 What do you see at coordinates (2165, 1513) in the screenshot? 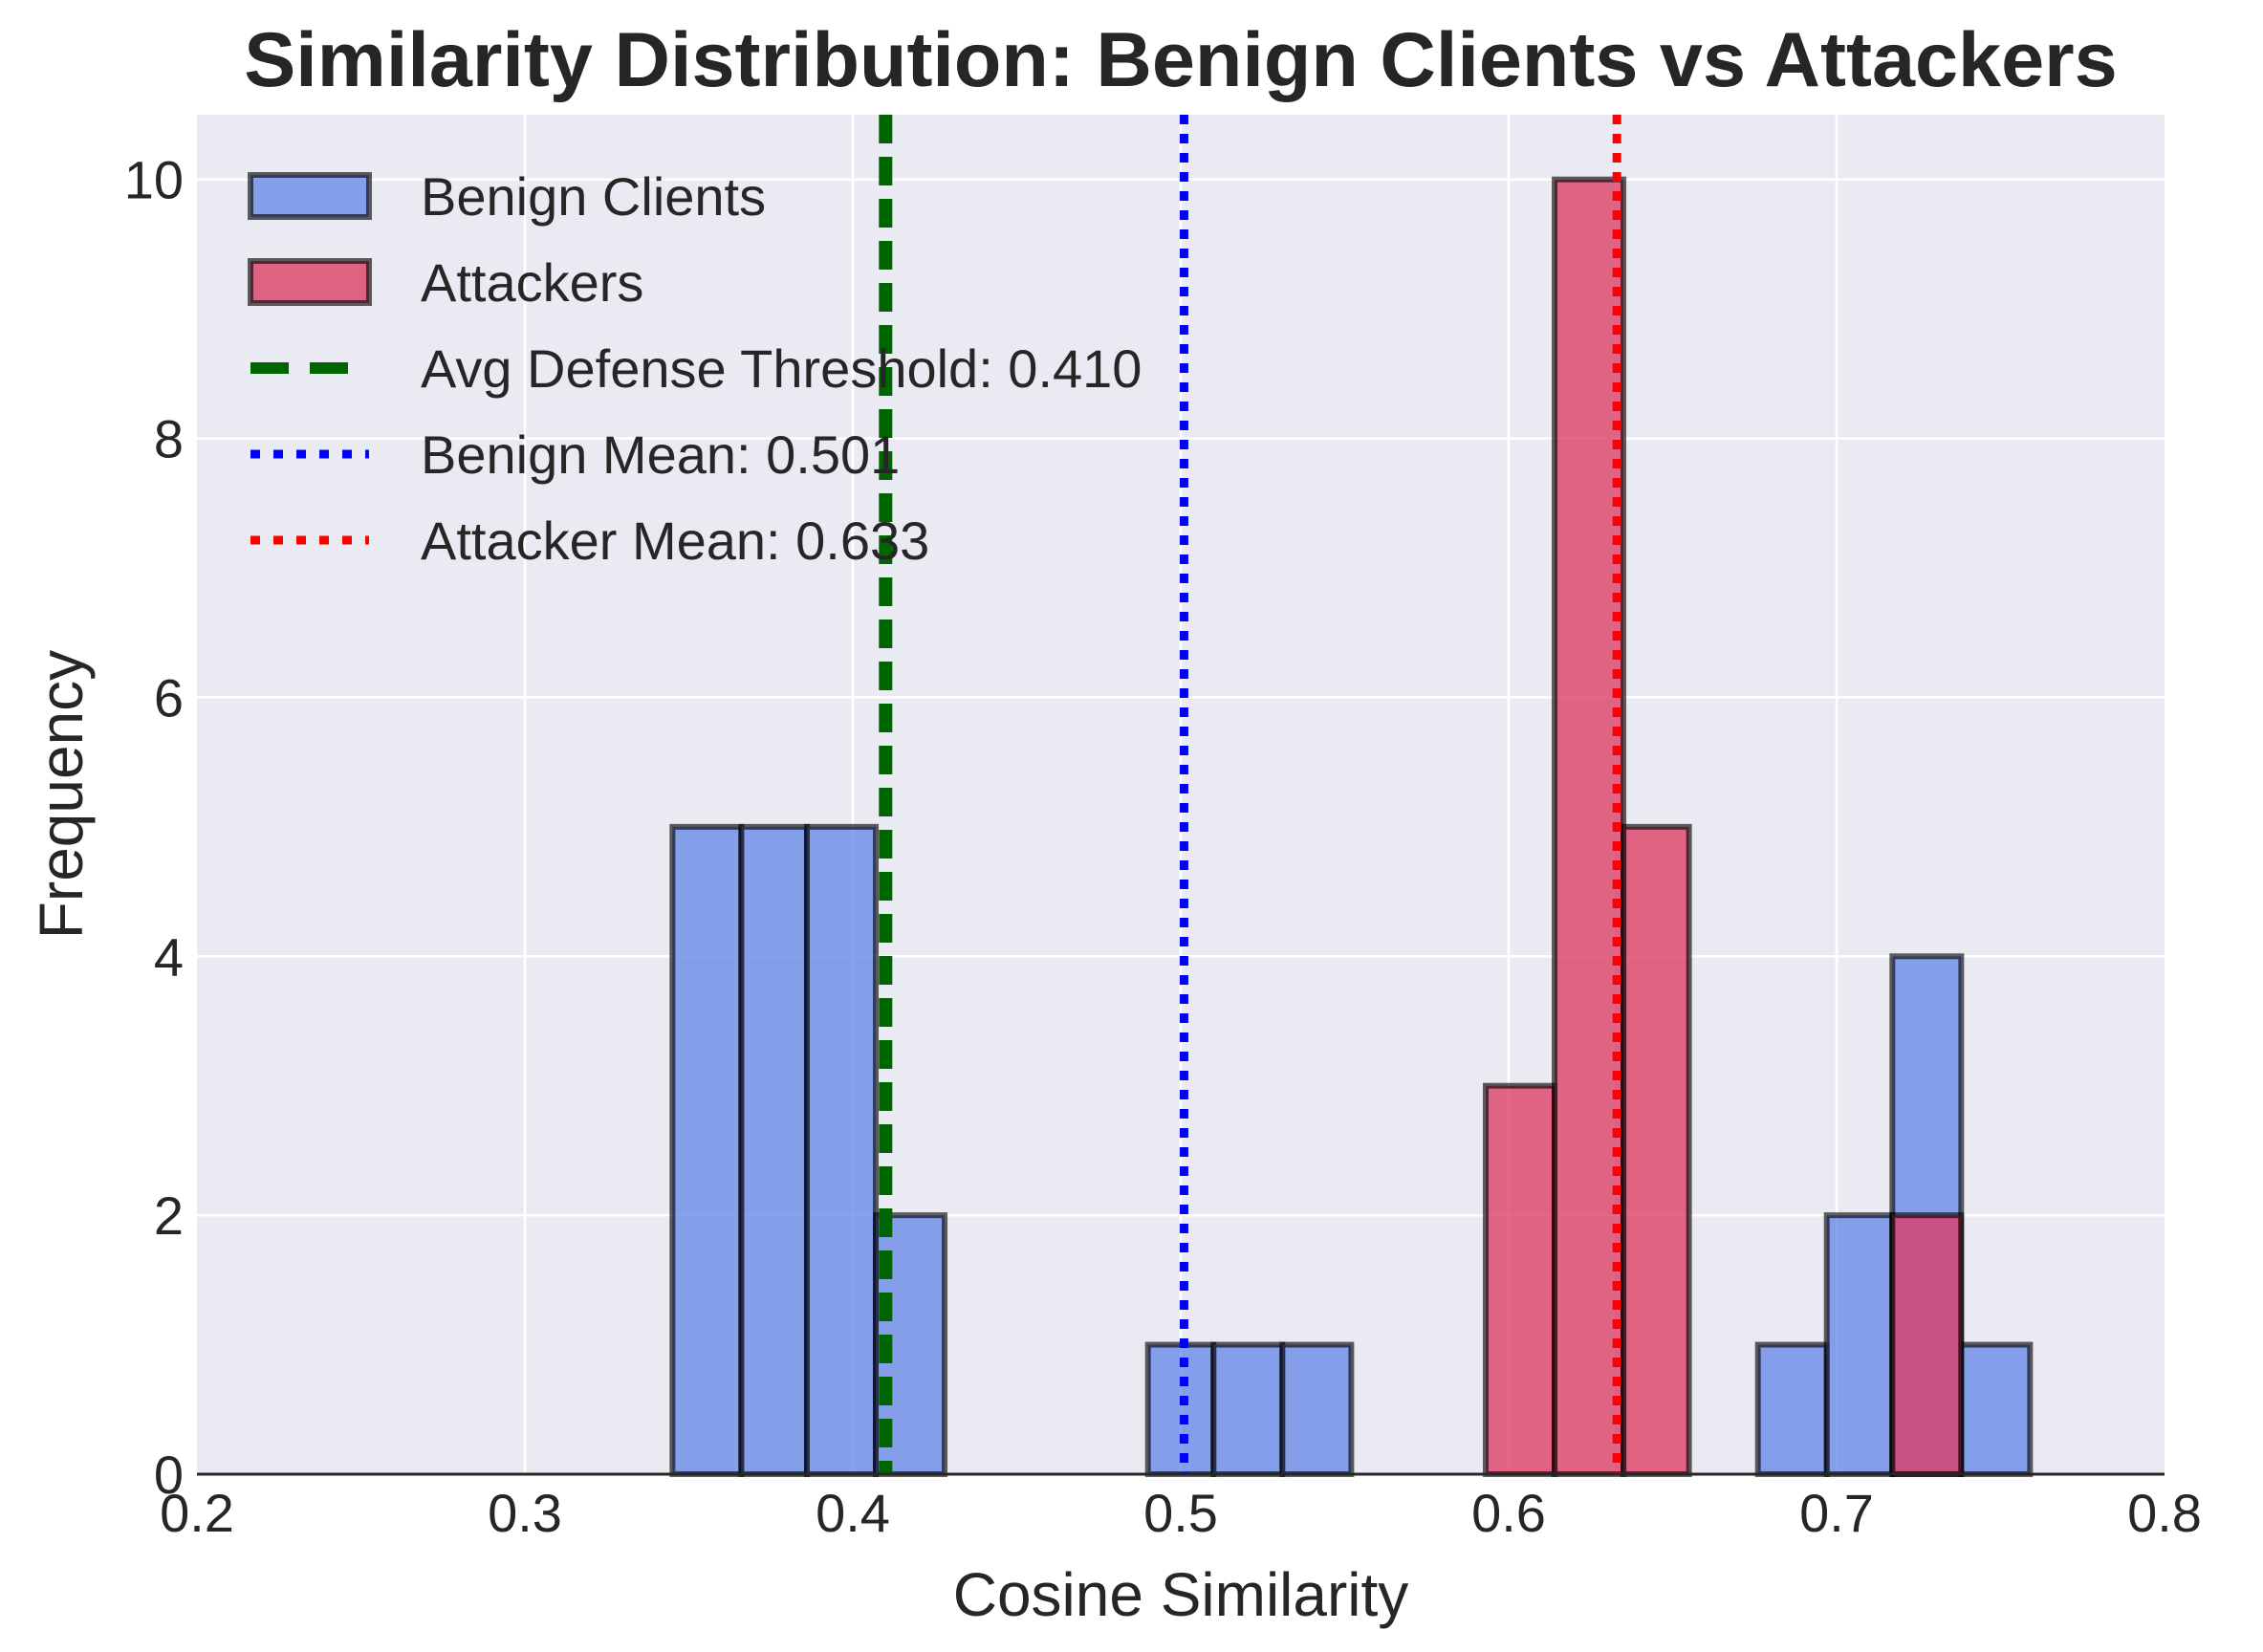
I see `x-tick-label: 0.8` at bounding box center [2165, 1513].